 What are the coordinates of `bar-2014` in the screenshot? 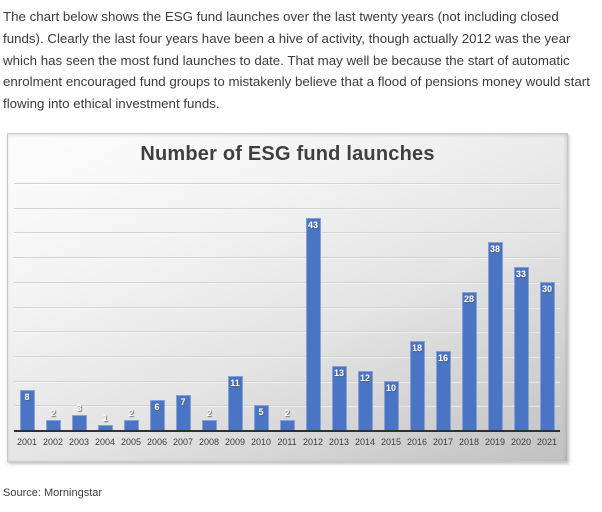 It's located at (365, 400).